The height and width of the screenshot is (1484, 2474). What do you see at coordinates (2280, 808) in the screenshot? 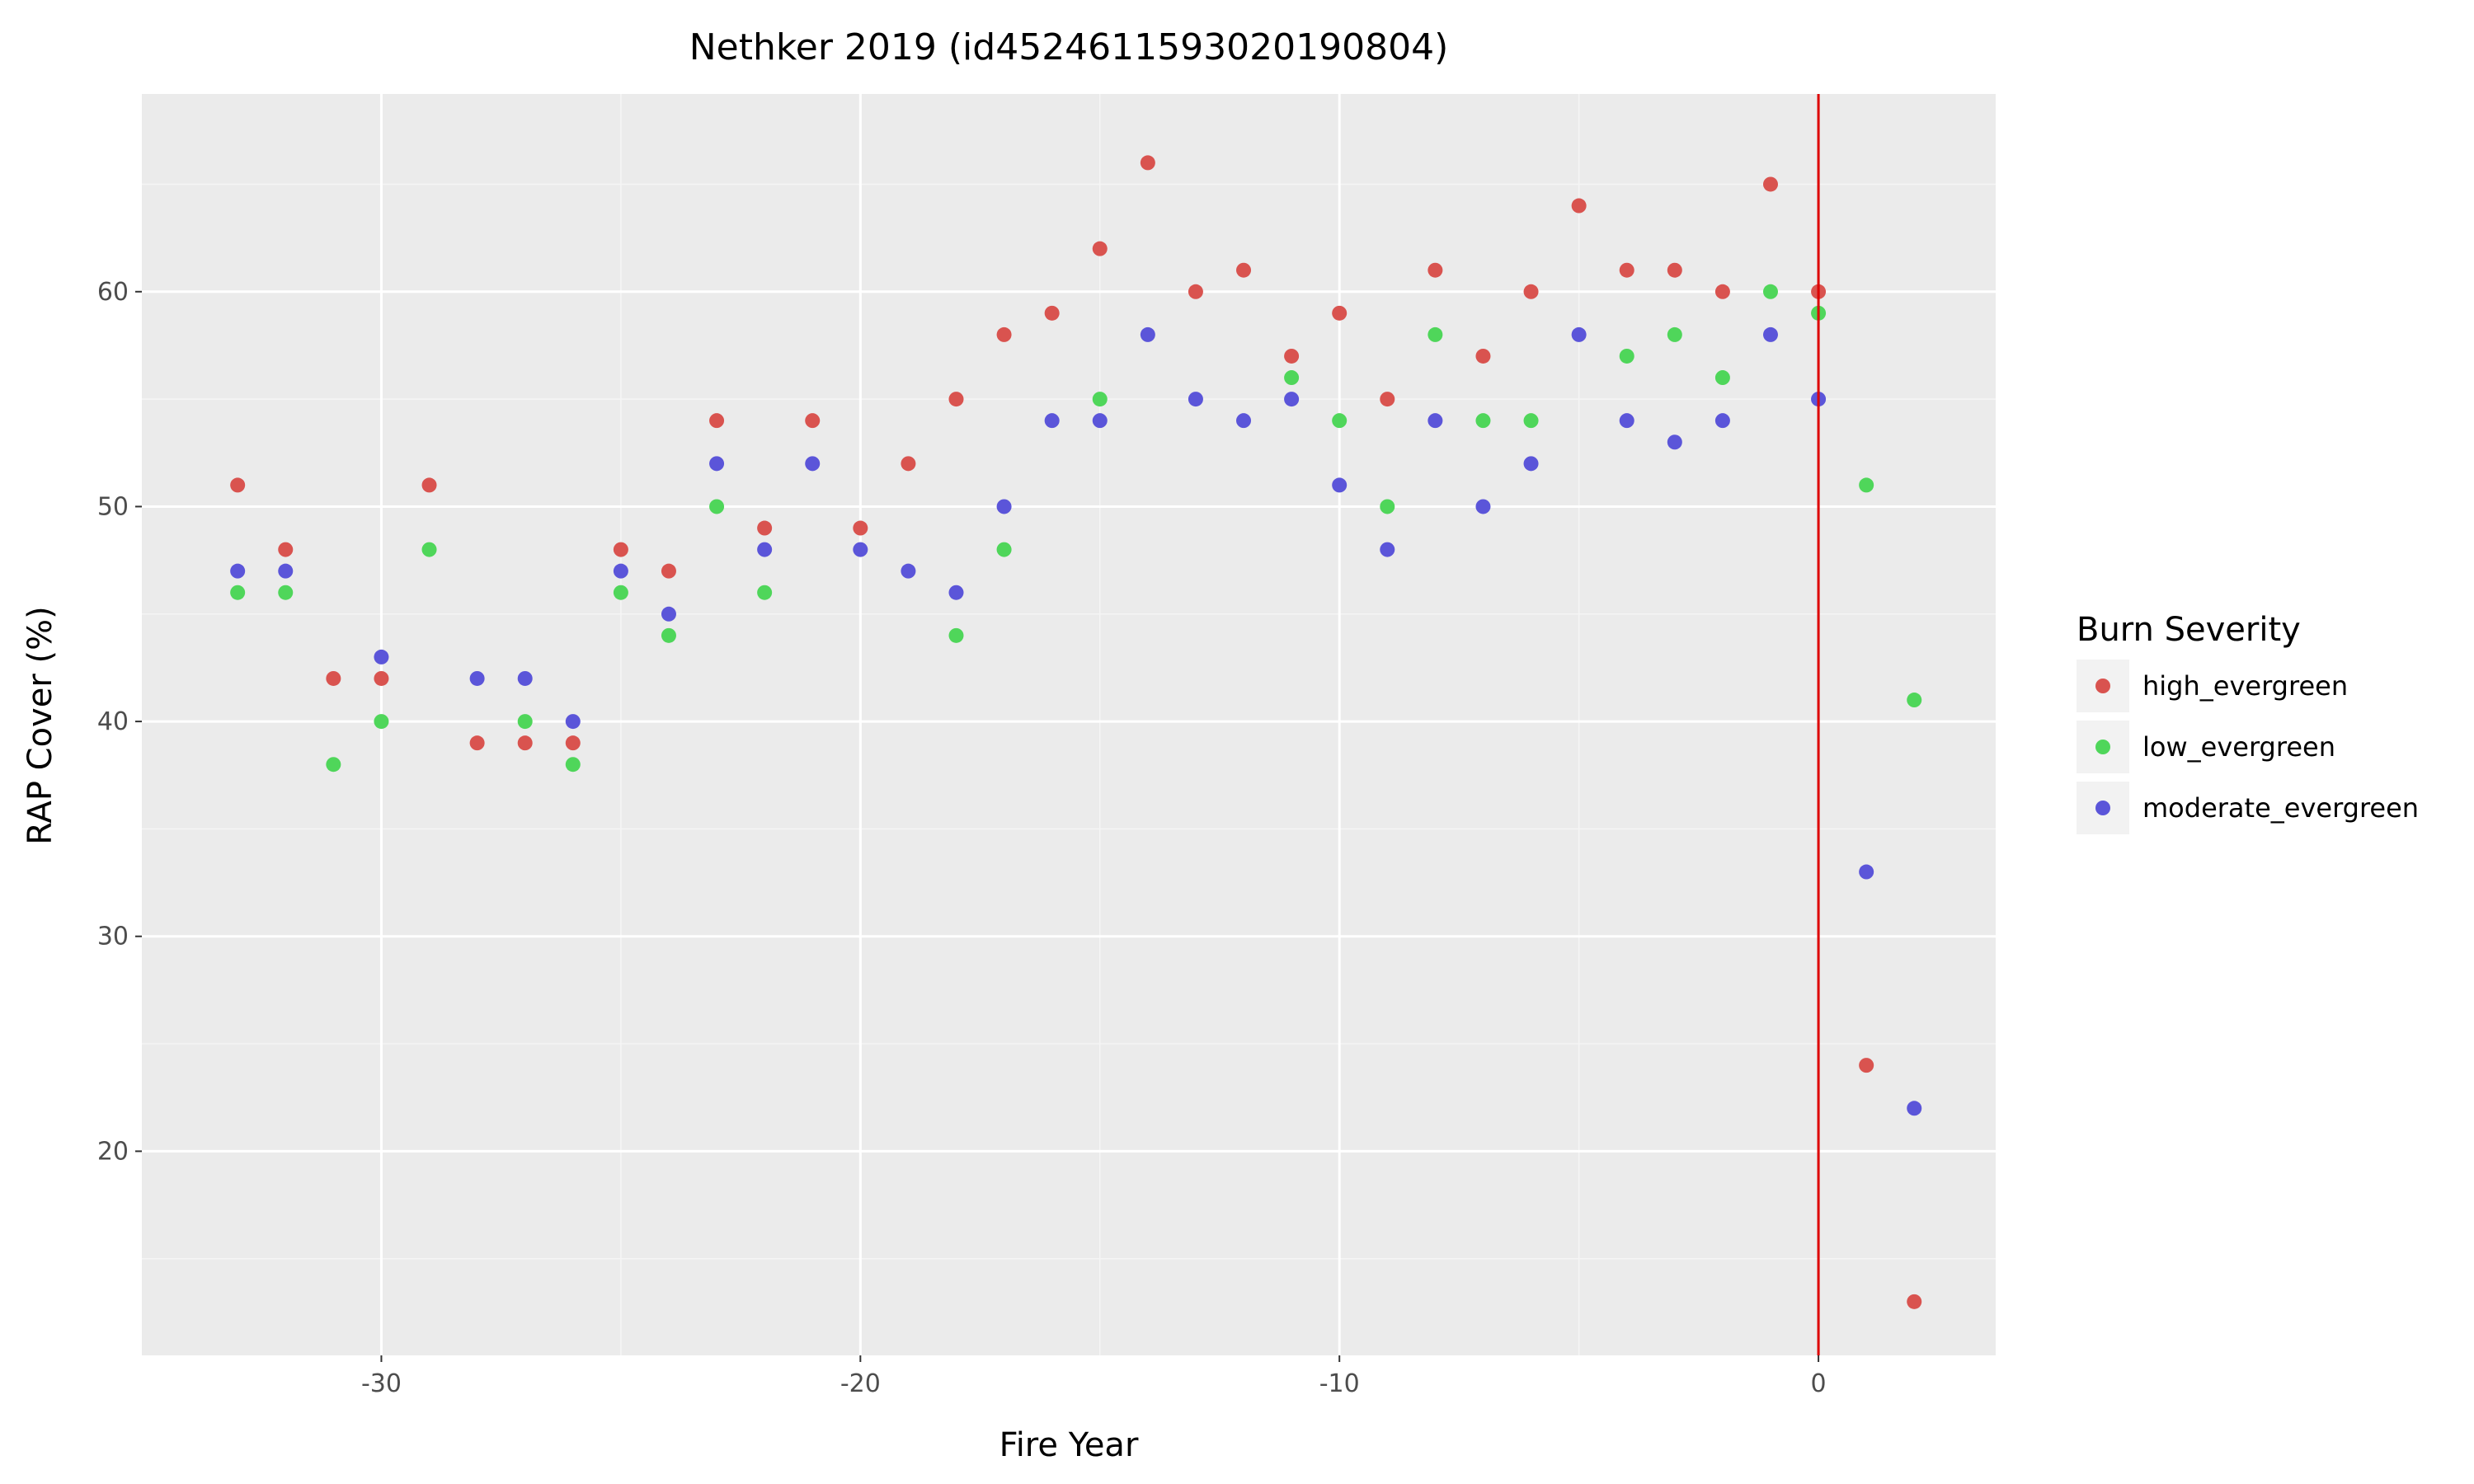
I see `legend-label: moderate_evergreen` at bounding box center [2280, 808].